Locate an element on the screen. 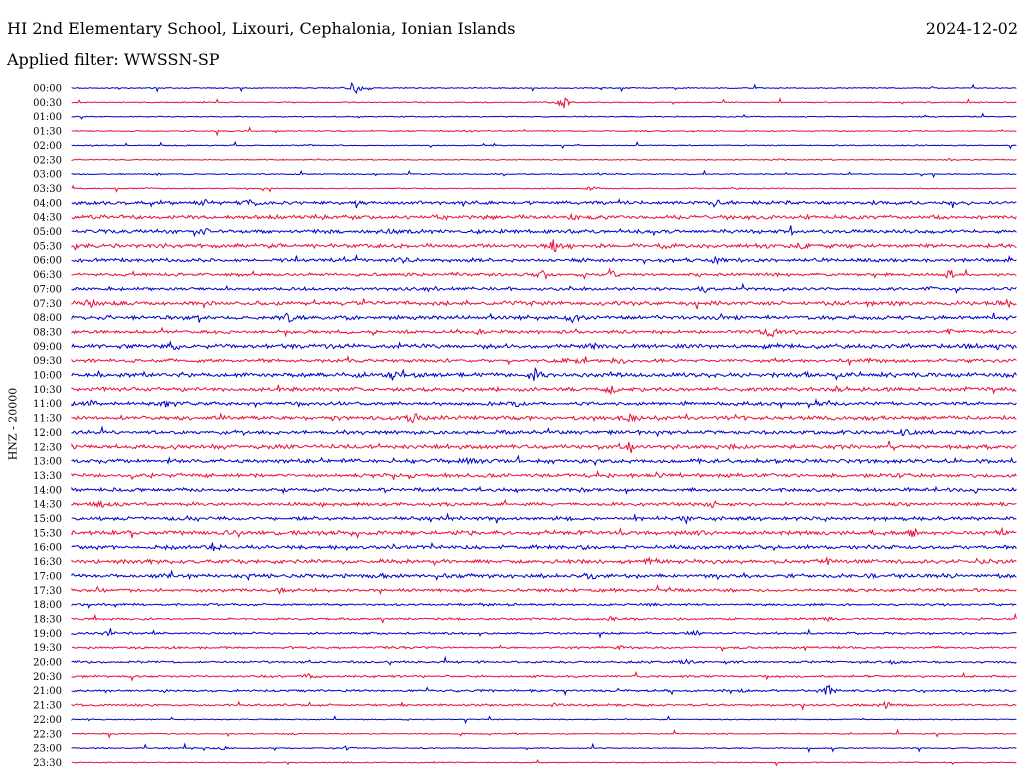 Image resolution: width=1024 pixels, height=780 pixels. row-time-label: 22:30 is located at coordinates (47, 734).